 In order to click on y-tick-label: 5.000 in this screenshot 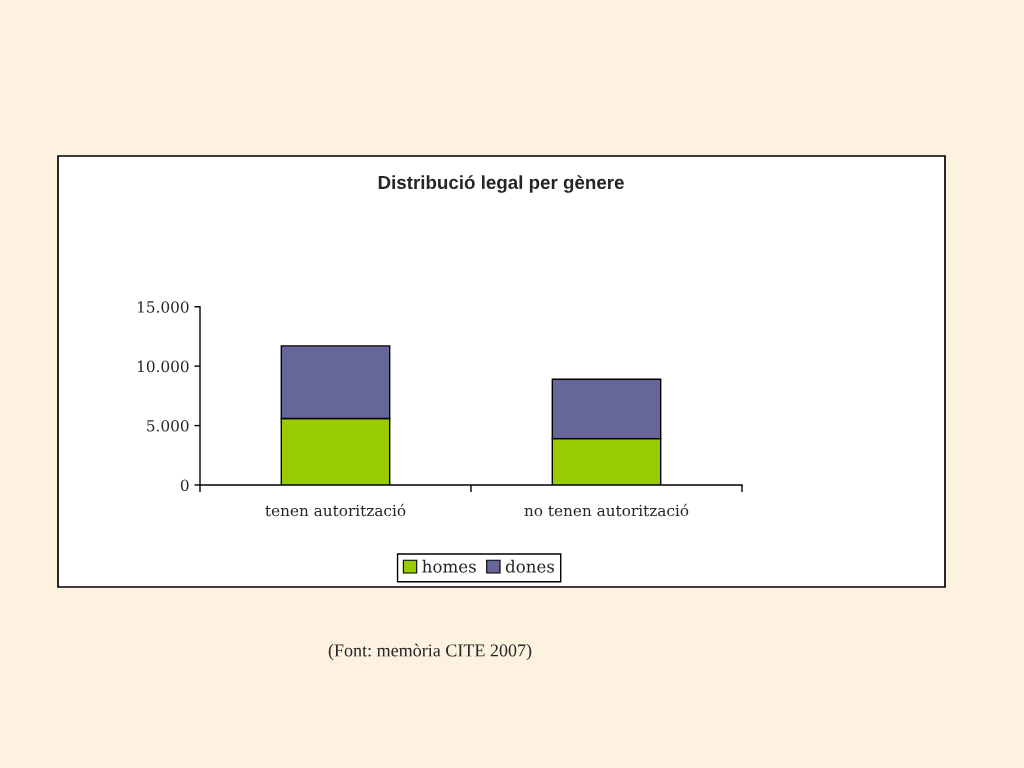, I will do `click(168, 426)`.